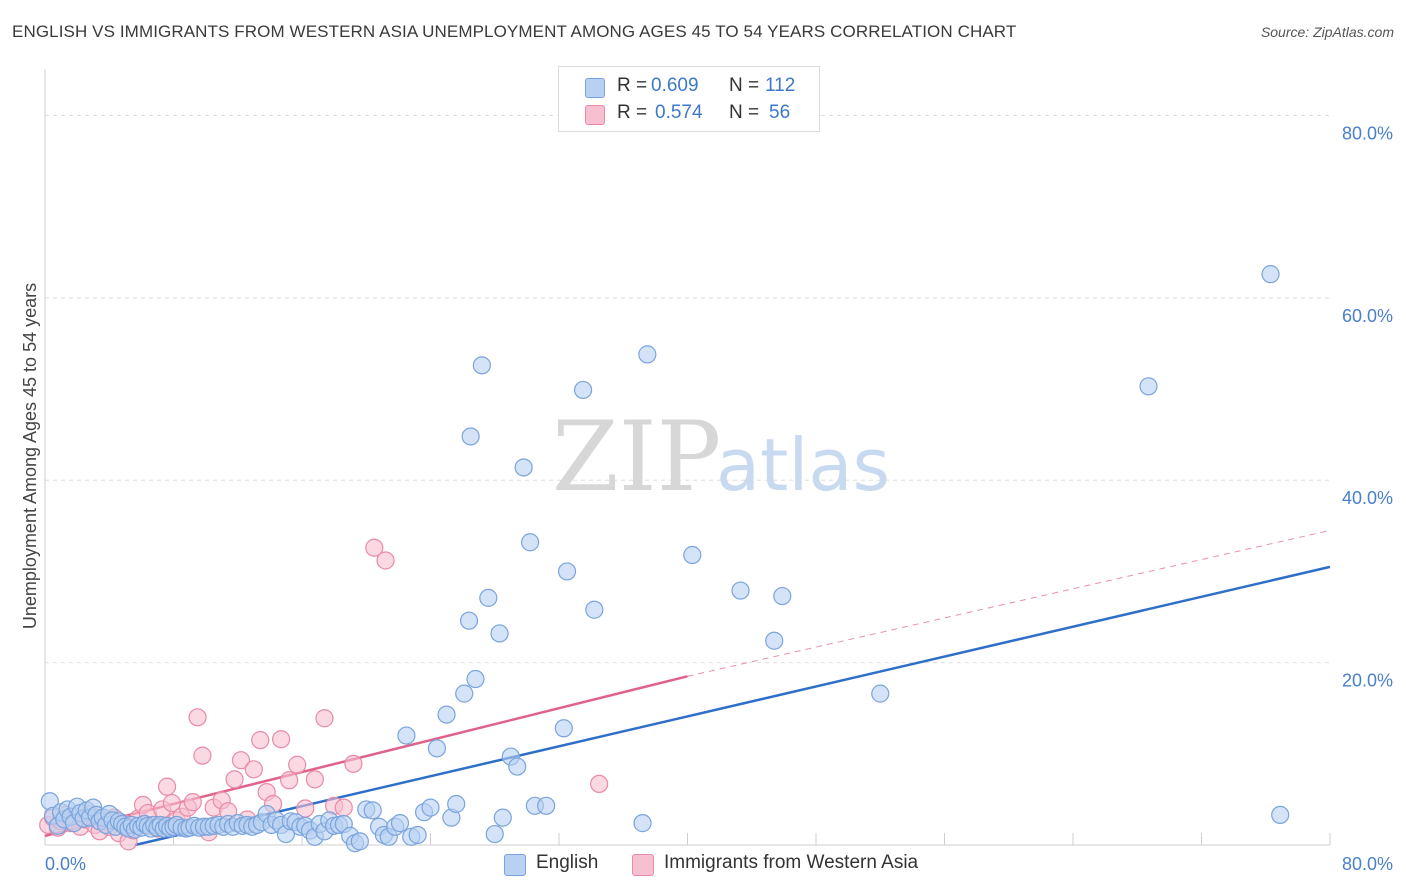 This screenshot has width=1406, height=892. I want to click on legend-r-value: 0.574, so click(679, 112).